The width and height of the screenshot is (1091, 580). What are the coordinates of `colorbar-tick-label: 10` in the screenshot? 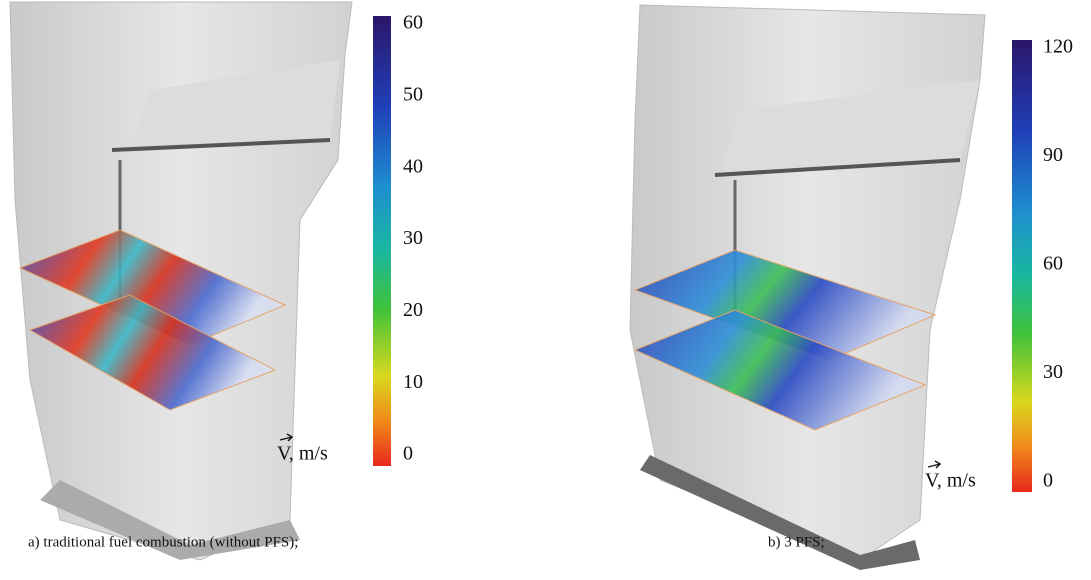 It's located at (413, 382).